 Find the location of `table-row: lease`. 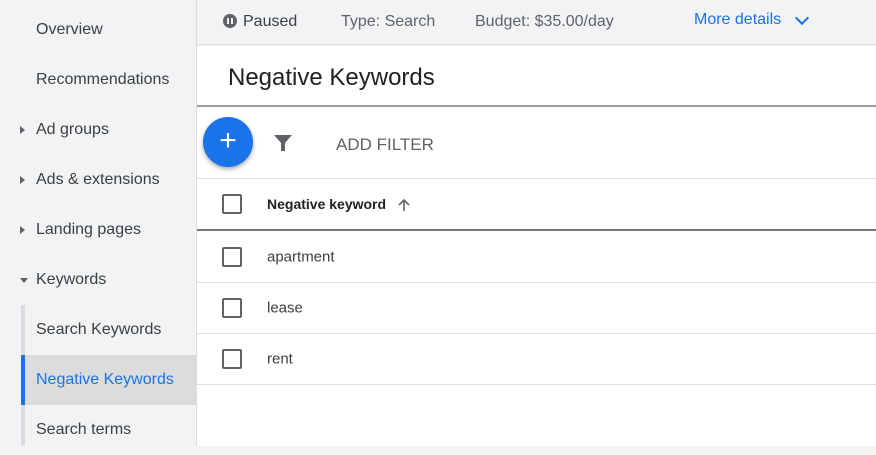

table-row: lease is located at coordinates (536, 308).